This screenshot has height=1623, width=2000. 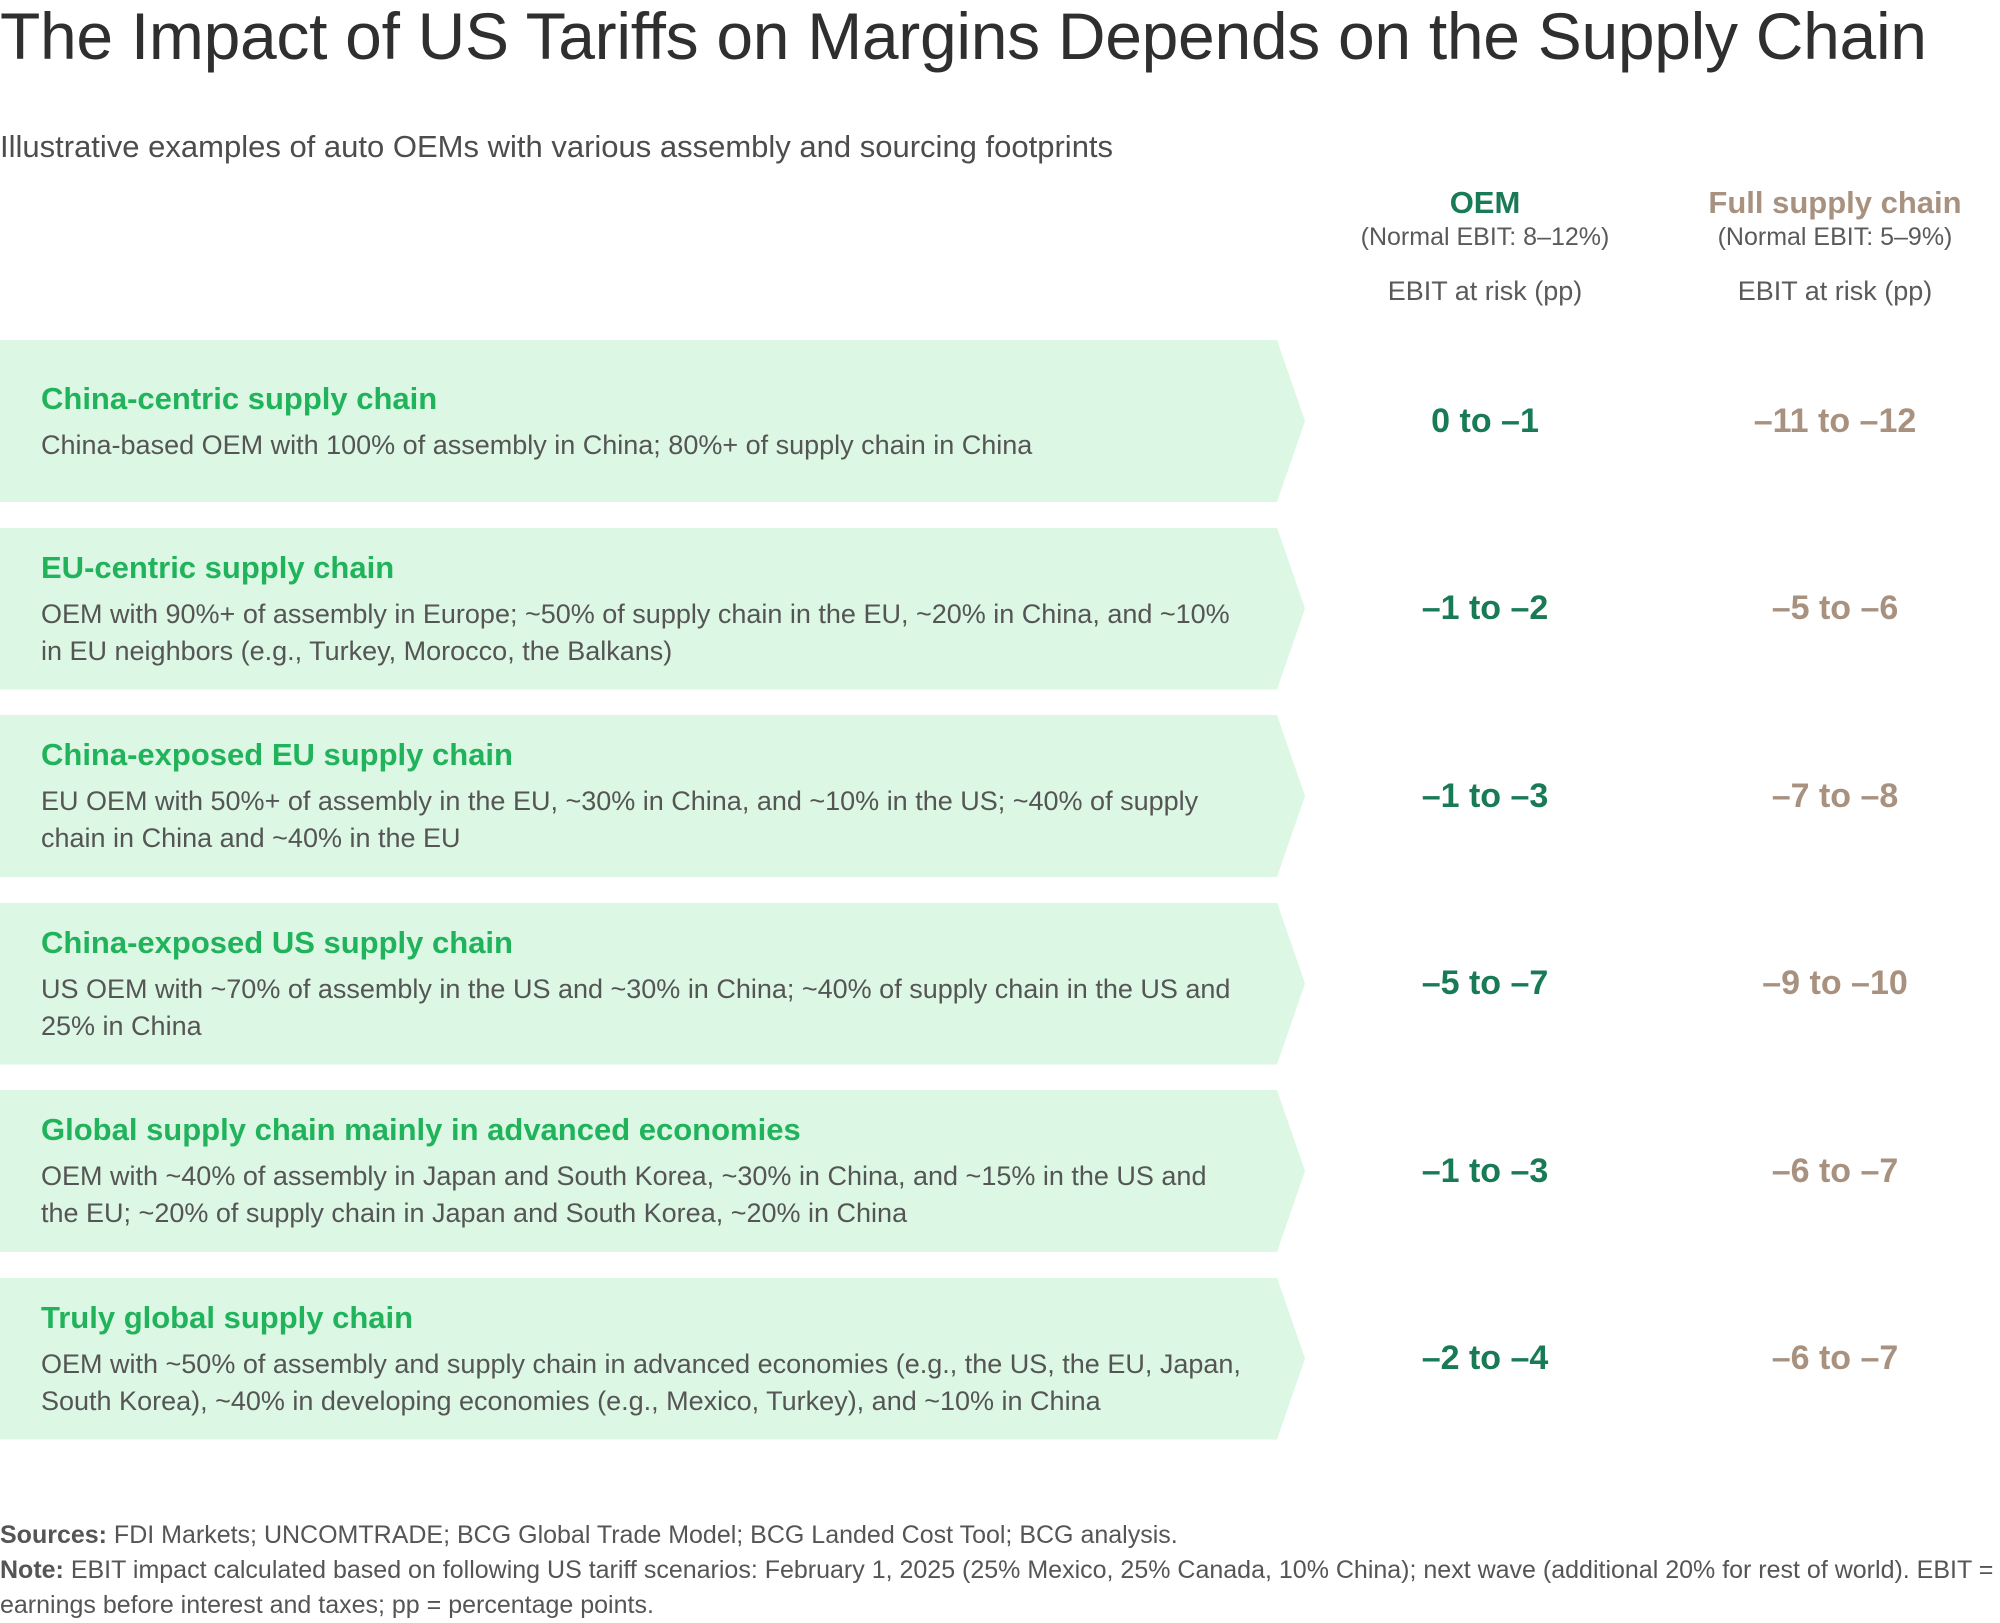 I want to click on row-title: China-exposed EU supply chain, so click(x=277, y=754).